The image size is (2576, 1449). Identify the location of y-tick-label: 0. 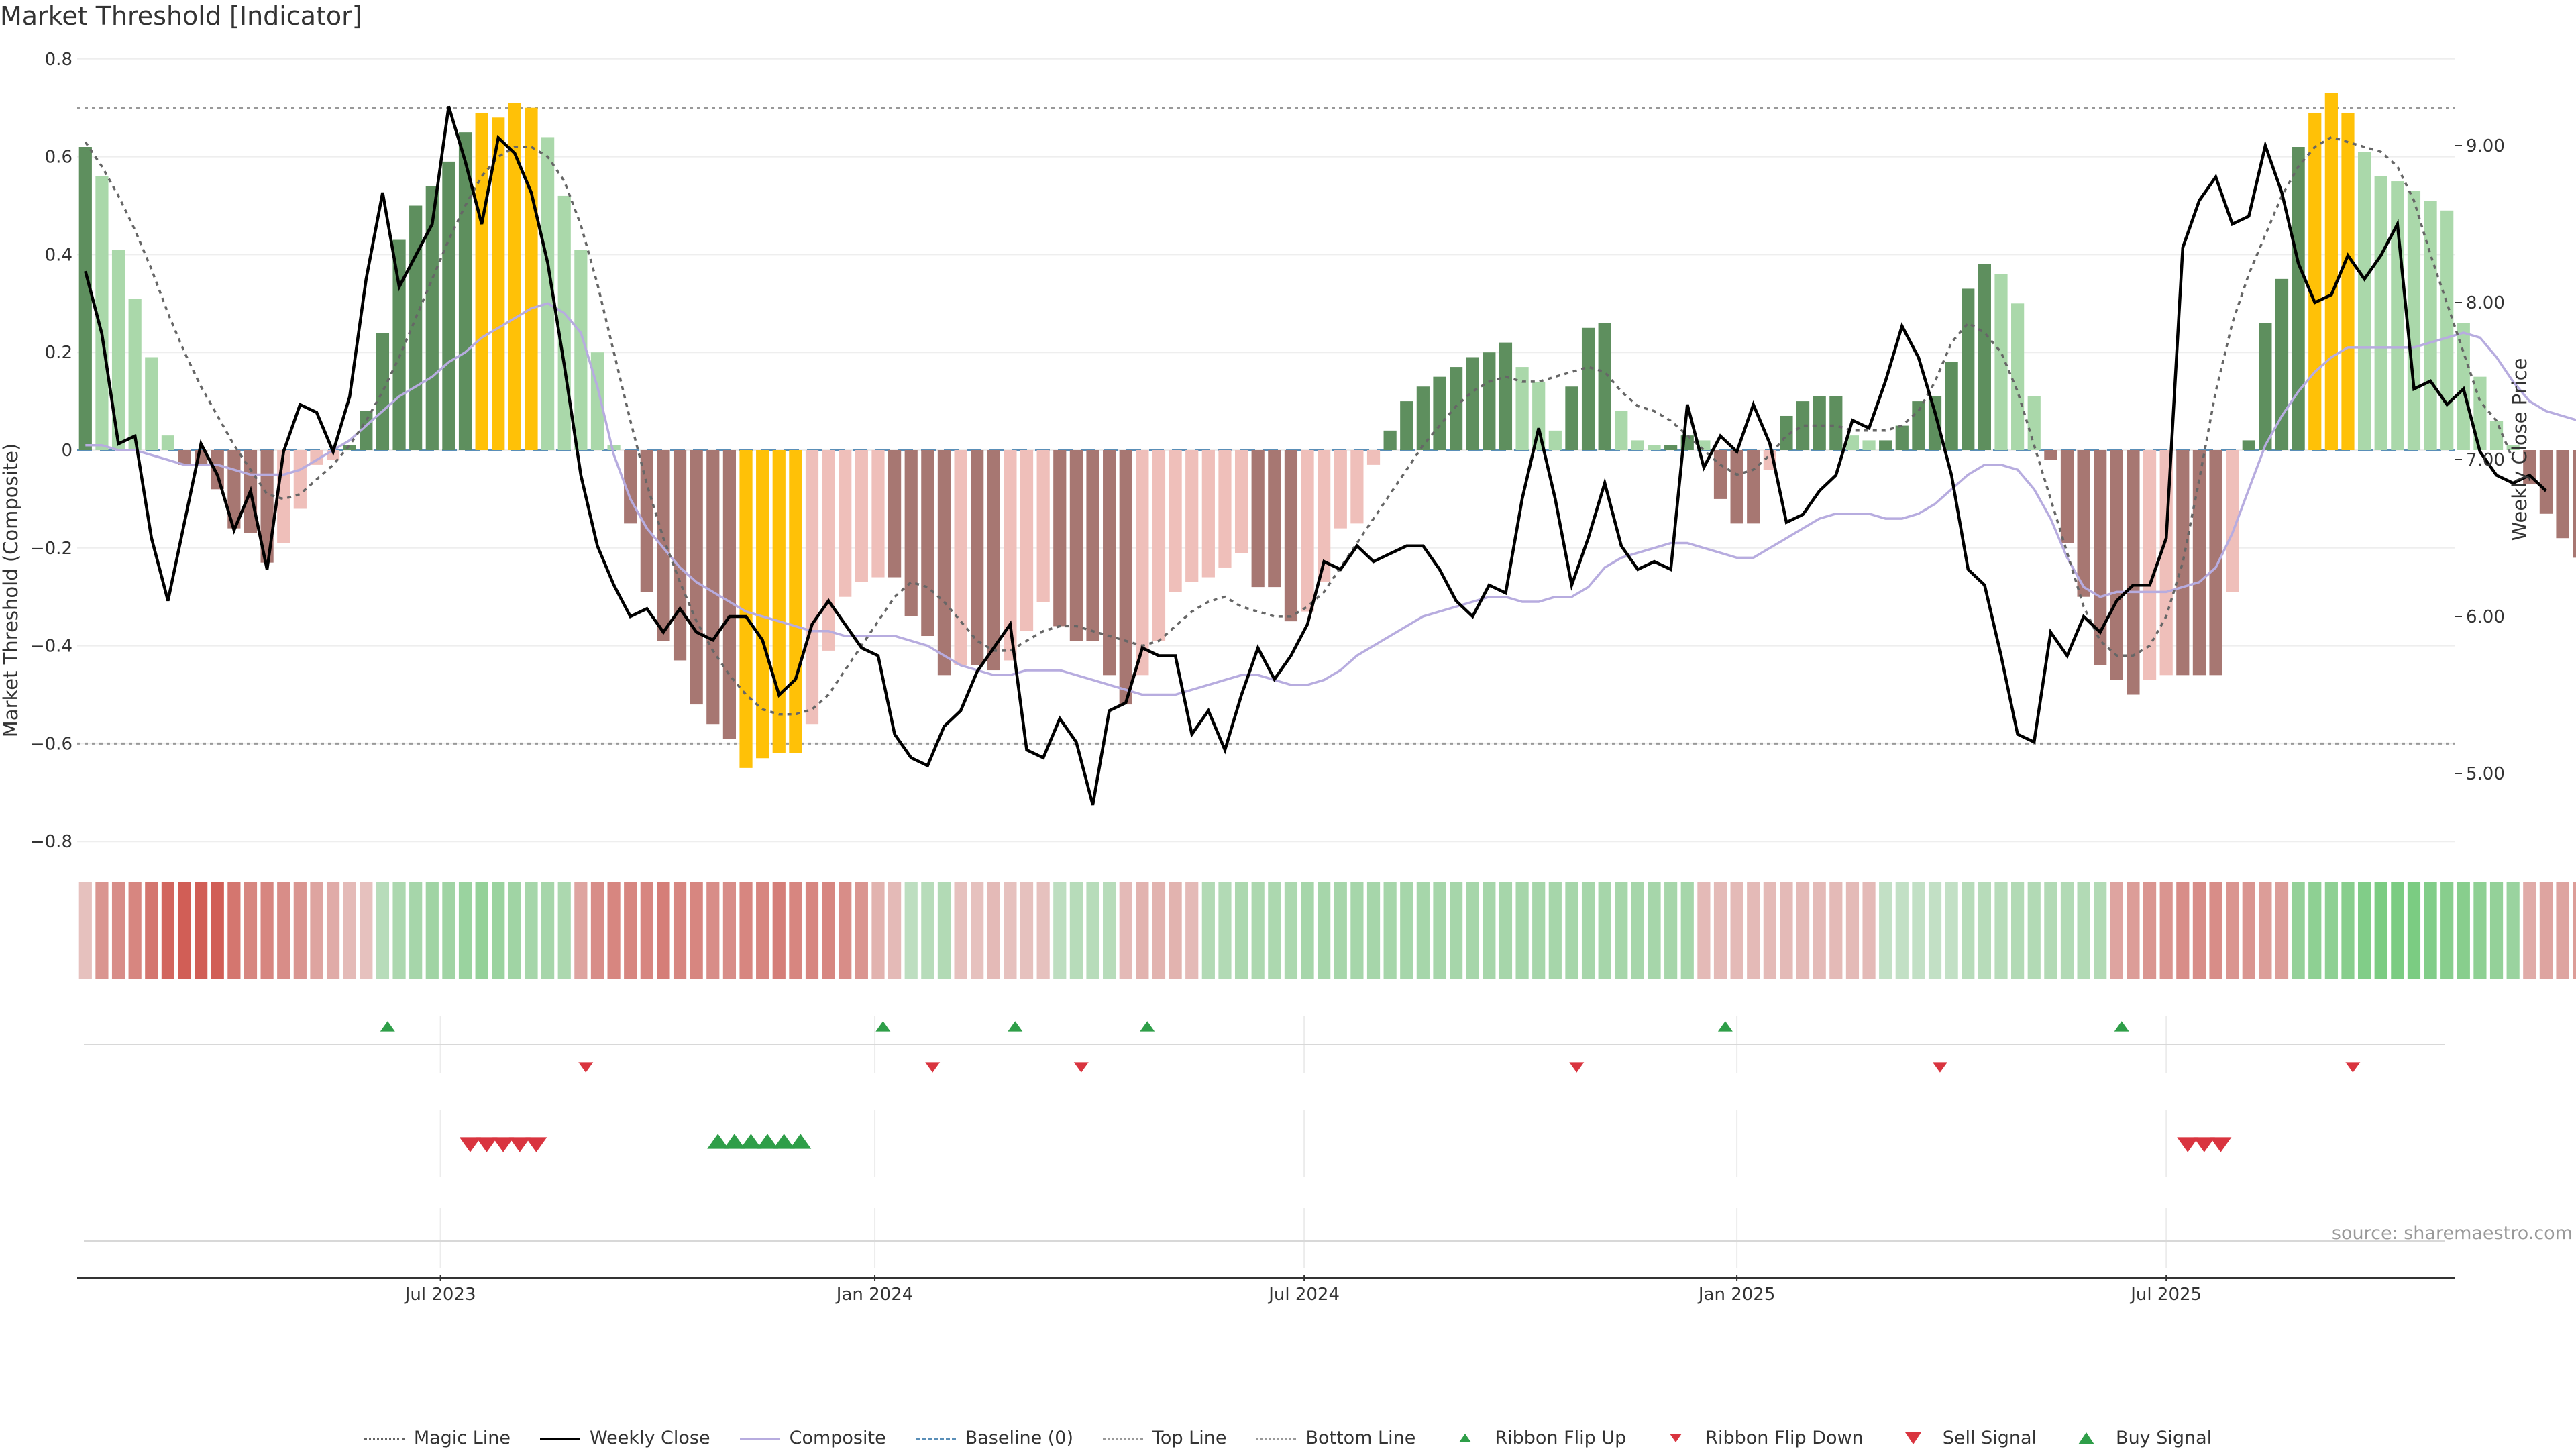
(66, 451).